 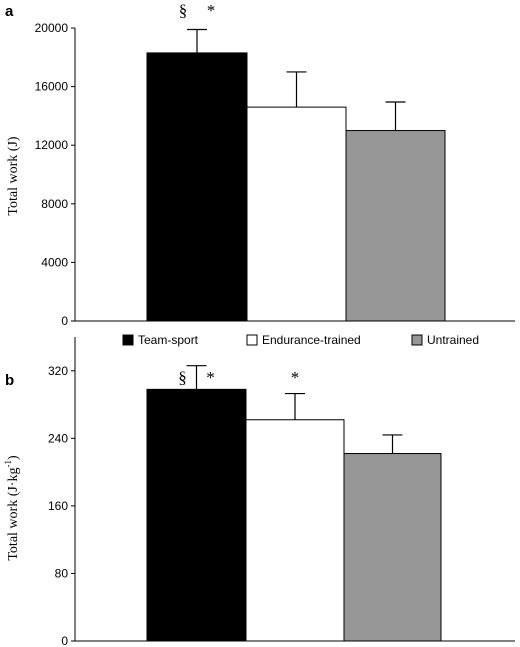 I want to click on y-tick-label: 8000, so click(x=54, y=204).